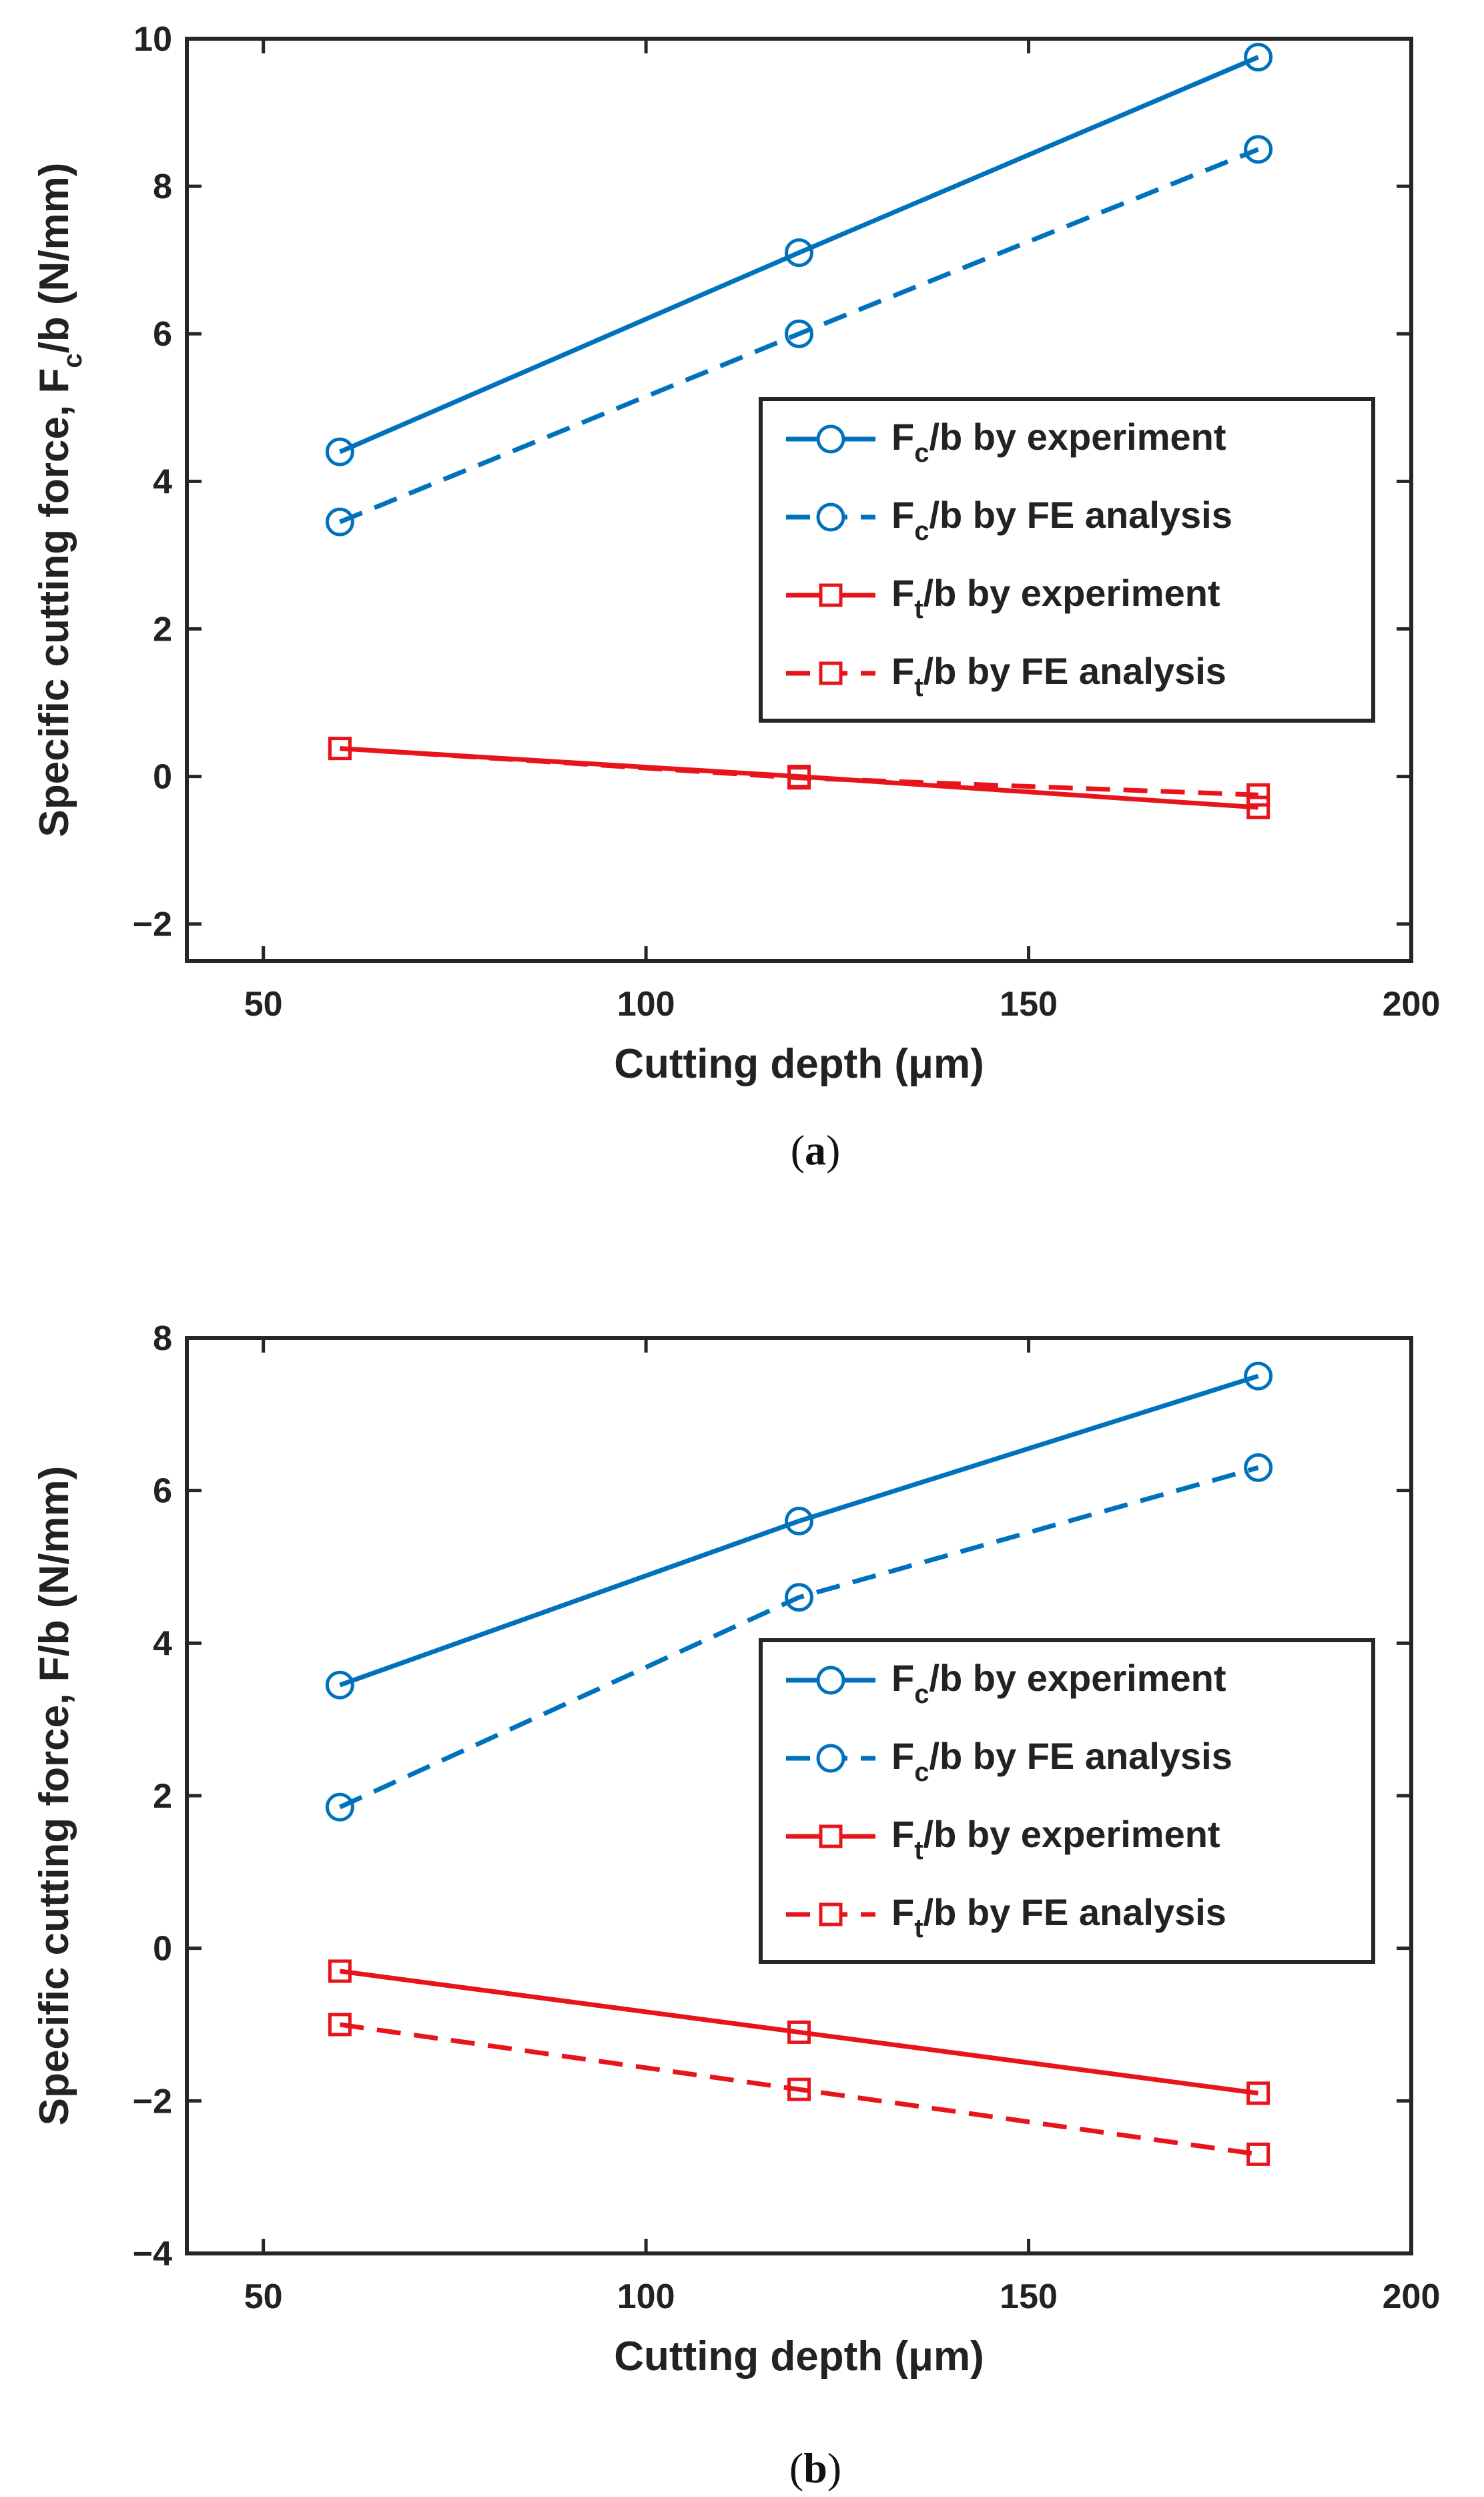  Describe the element at coordinates (59, 500) in the screenshot. I see `y-axis-title: Specific cutting force, Fc/b (N/mm)` at that location.